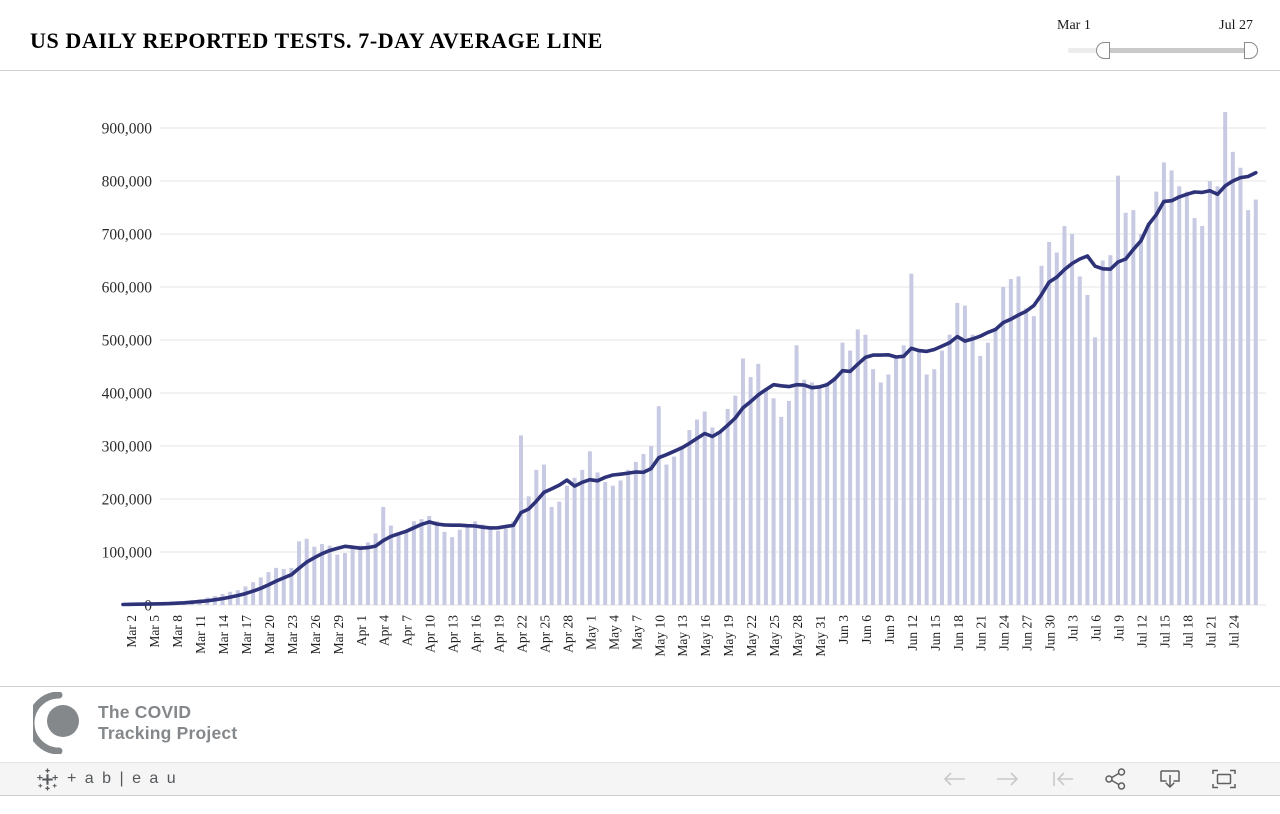 Image resolution: width=1280 pixels, height=814 pixels. Describe the element at coordinates (1170, 779) in the screenshot. I see `download-icon` at that location.